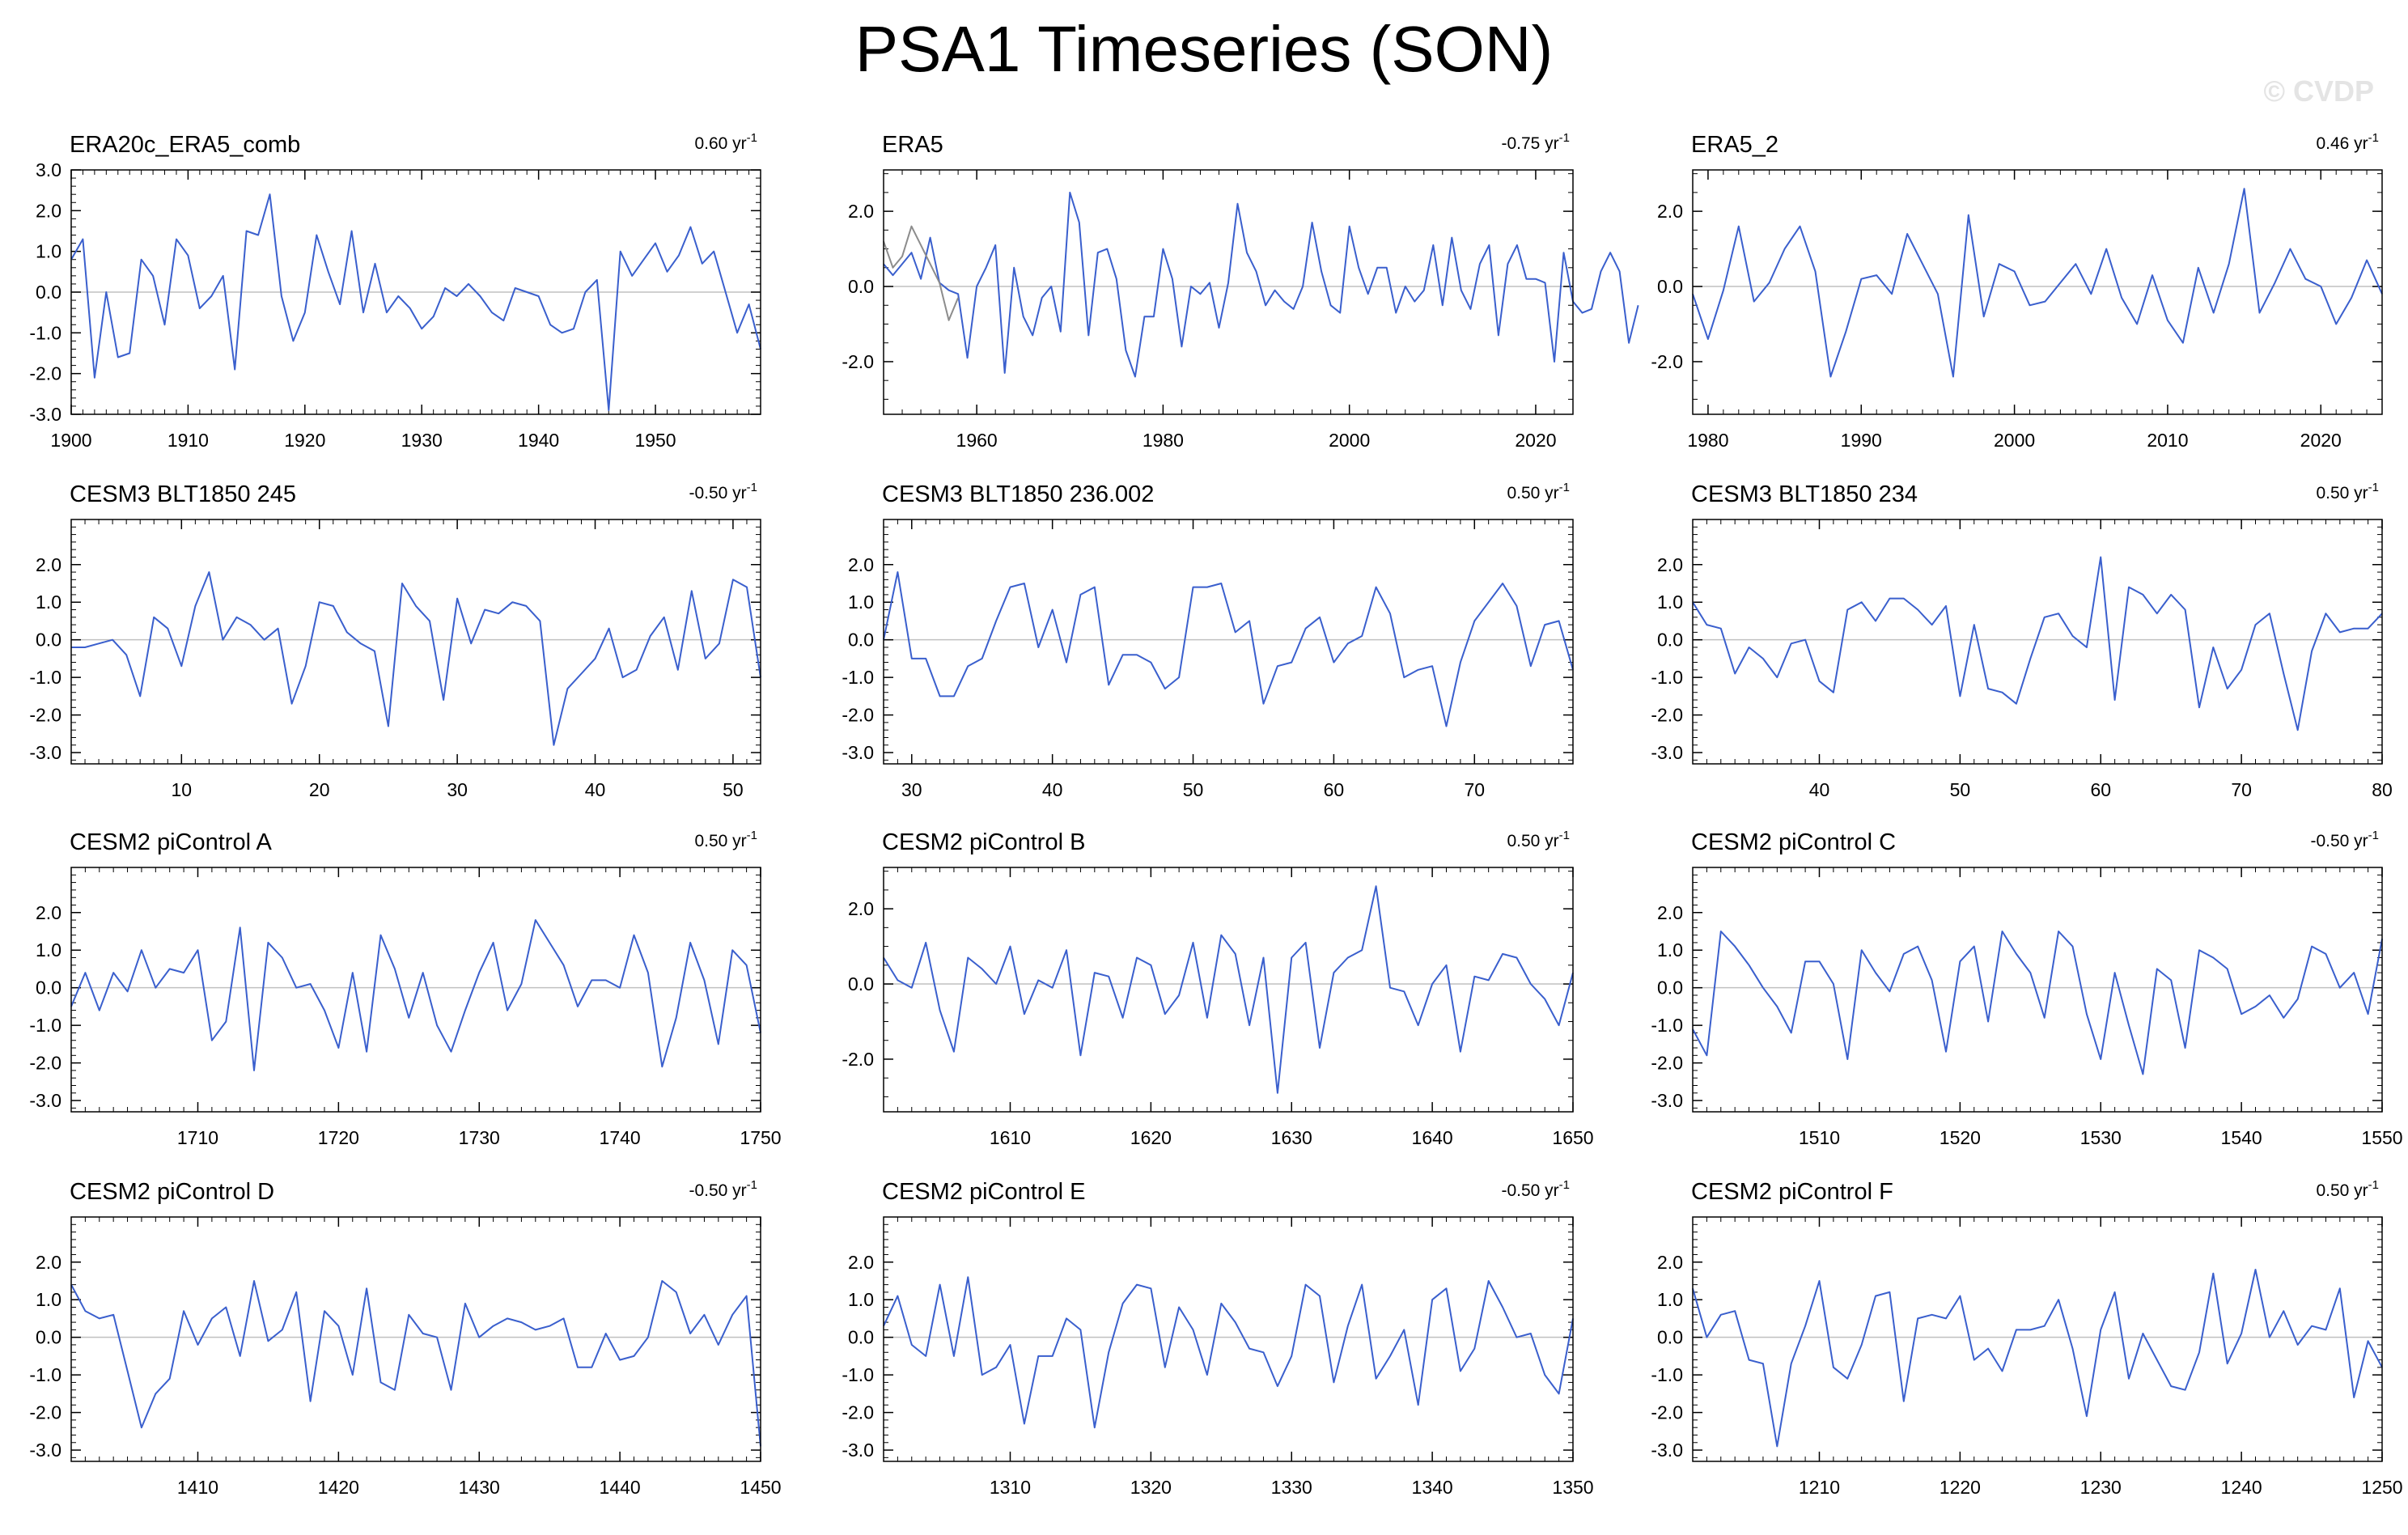 This screenshot has height=1535, width=2408. What do you see at coordinates (620, 1137) in the screenshot?
I see `x-tick-label: 1740` at bounding box center [620, 1137].